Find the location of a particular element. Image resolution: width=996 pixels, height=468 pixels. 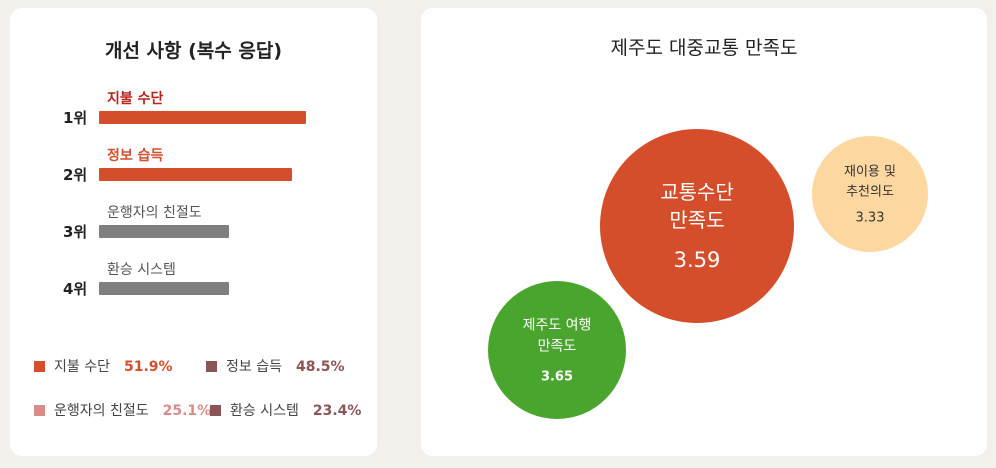

bar-rank-label: 2위 is located at coordinates (75, 175).